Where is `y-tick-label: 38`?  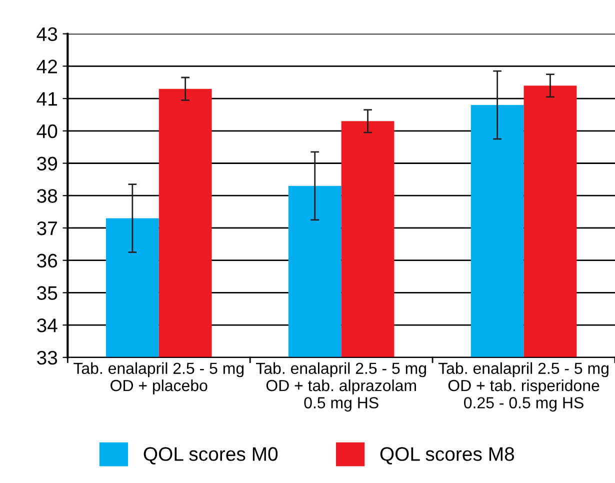 y-tick-label: 38 is located at coordinates (47, 196).